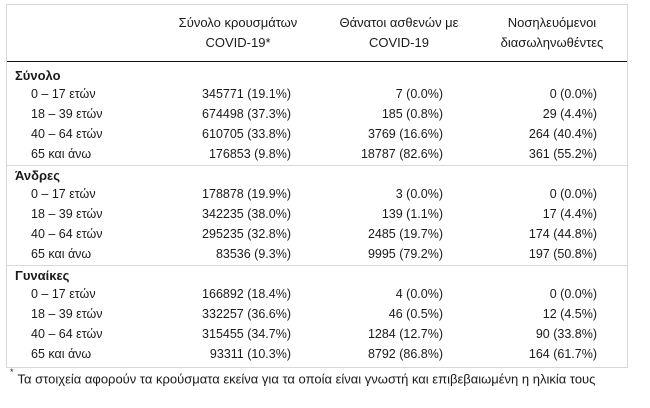 The image size is (650, 408). Describe the element at coordinates (246, 314) in the screenshot. I see `cell-cases: 332257 (36.6%)` at that location.